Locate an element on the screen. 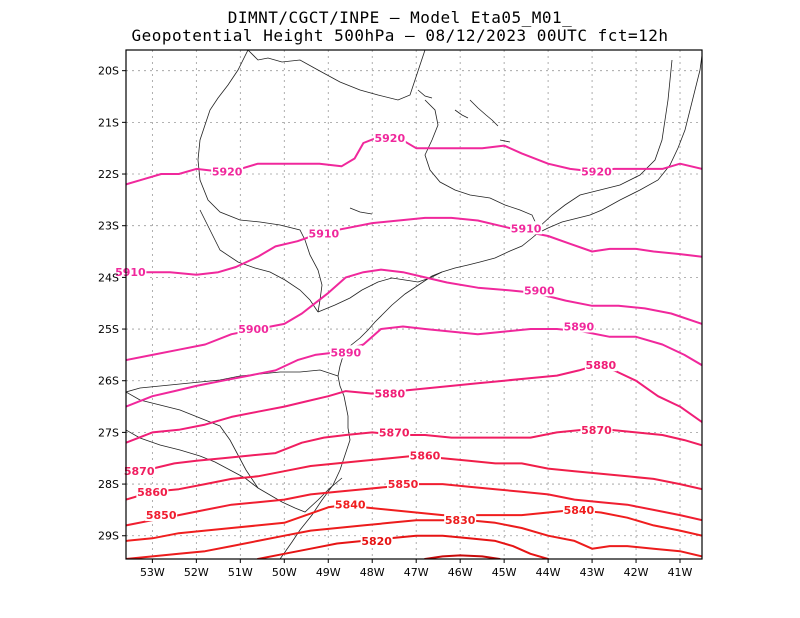 The height and width of the screenshot is (618, 800). state-border-sc-rs is located at coordinates (234, 471).